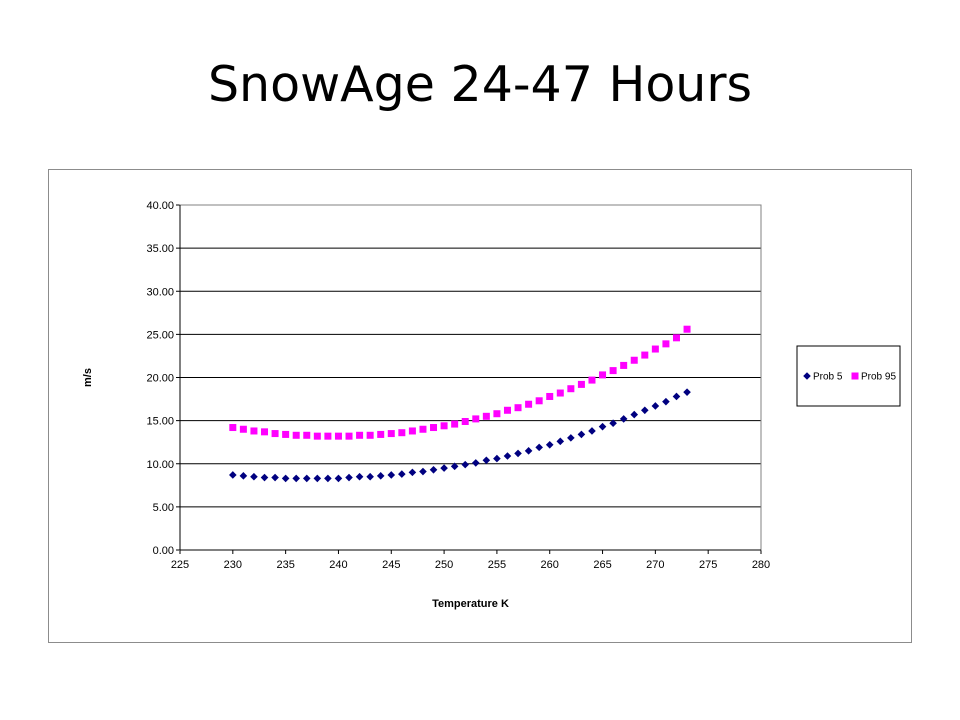 Image resolution: width=960 pixels, height=720 pixels. I want to click on x-tick-label: 245, so click(391, 565).